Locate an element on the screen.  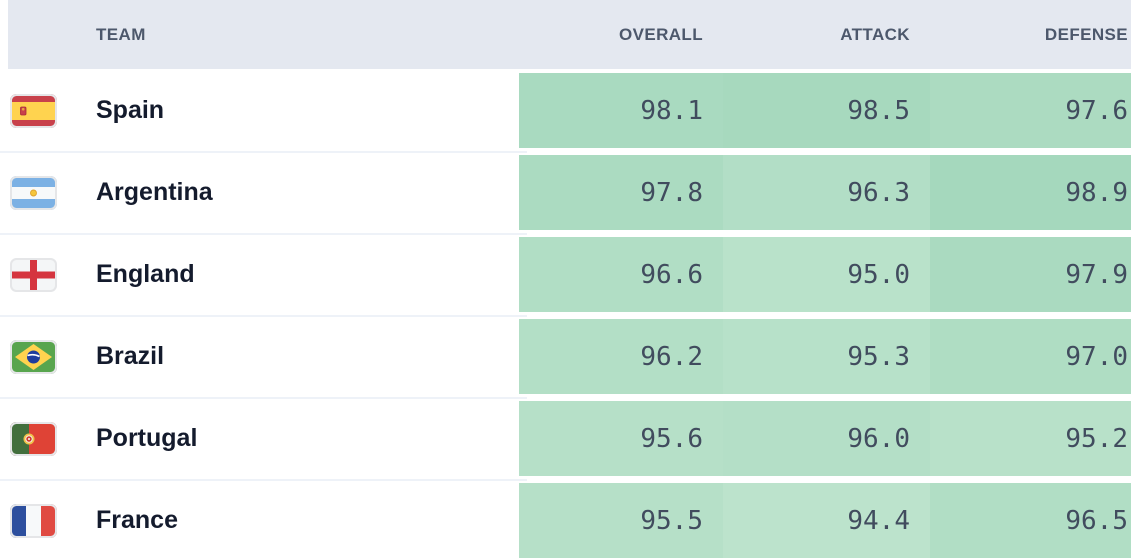
flag-icon-spain is located at coordinates (33, 110).